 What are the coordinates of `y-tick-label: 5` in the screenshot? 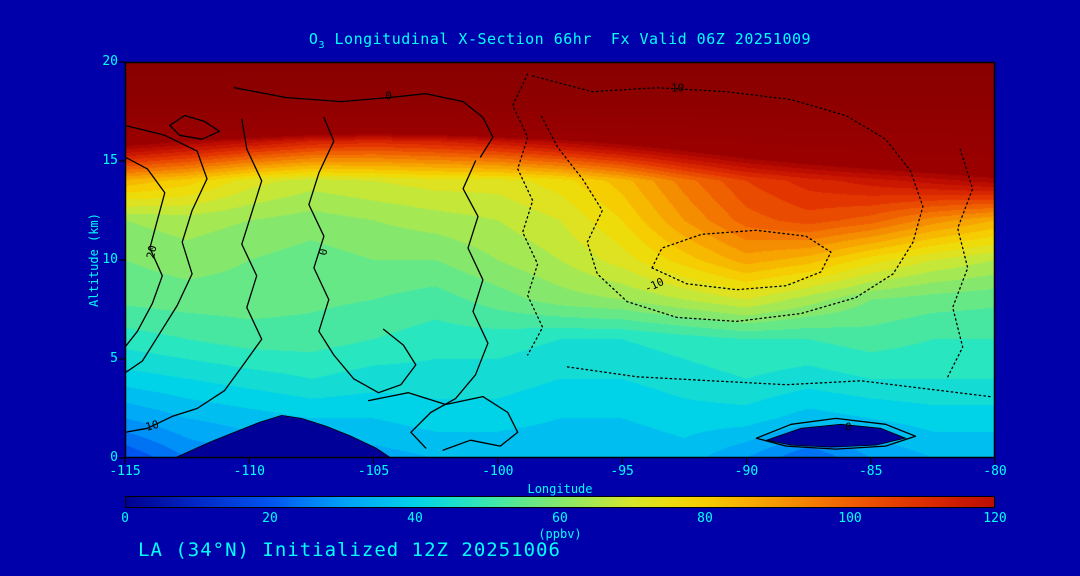 It's located at (114, 358).